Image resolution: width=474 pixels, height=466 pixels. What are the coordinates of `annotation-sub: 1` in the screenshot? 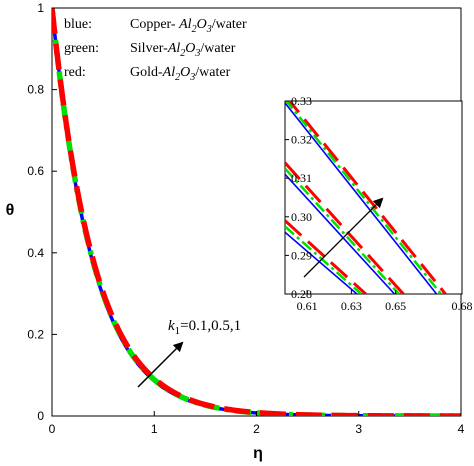 It's located at (178, 331).